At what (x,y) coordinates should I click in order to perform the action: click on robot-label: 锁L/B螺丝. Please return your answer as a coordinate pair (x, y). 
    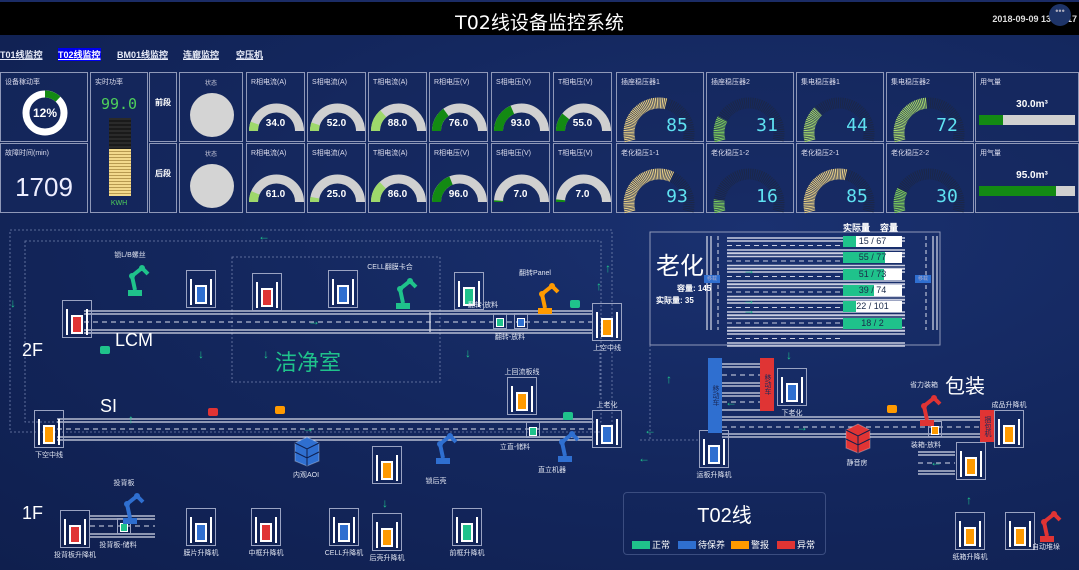
    Looking at the image, I should click on (130, 255).